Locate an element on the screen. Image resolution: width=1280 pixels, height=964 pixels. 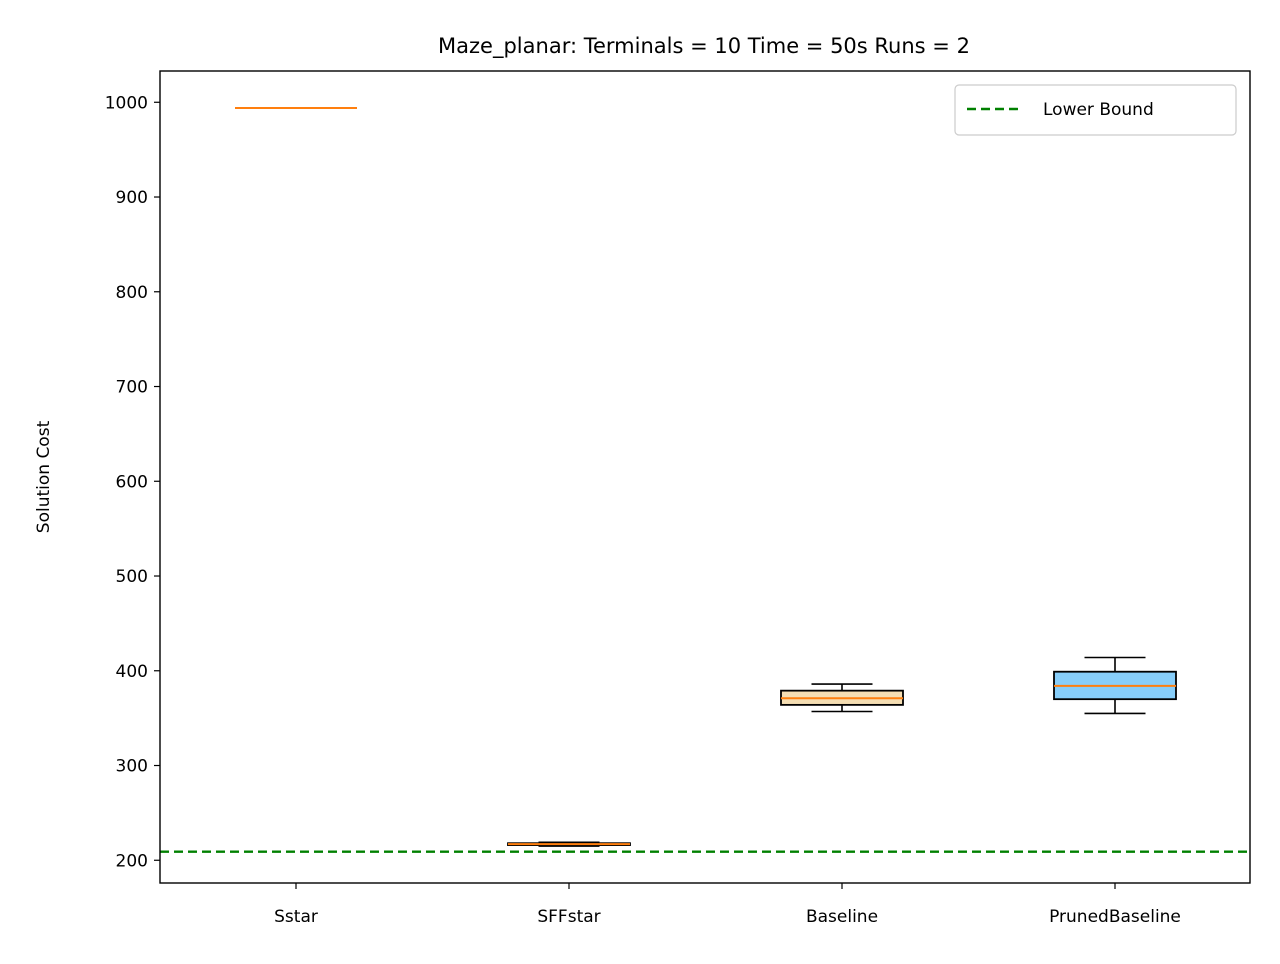
legend-label: Lower Bound is located at coordinates (1098, 110).